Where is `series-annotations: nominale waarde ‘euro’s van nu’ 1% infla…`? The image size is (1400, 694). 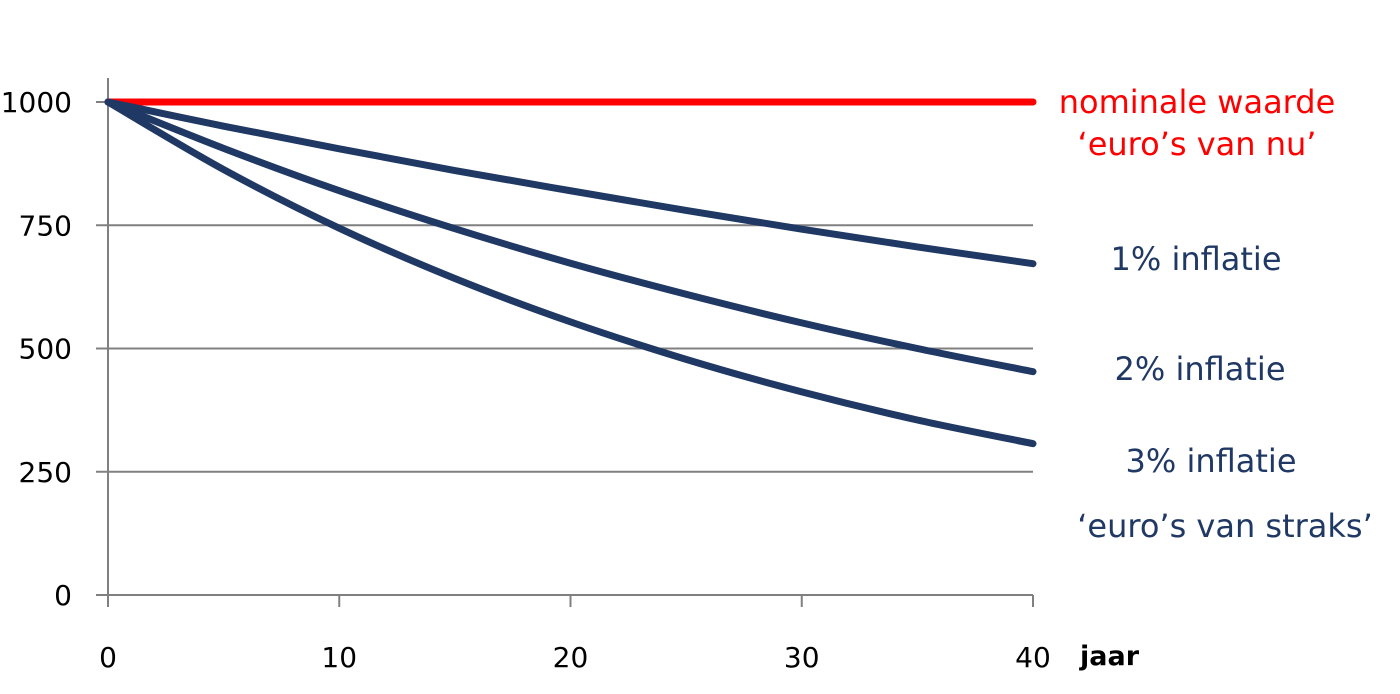 series-annotations: nominale waarde ‘euro’s van nu’ 1% infla… is located at coordinates (1216, 314).